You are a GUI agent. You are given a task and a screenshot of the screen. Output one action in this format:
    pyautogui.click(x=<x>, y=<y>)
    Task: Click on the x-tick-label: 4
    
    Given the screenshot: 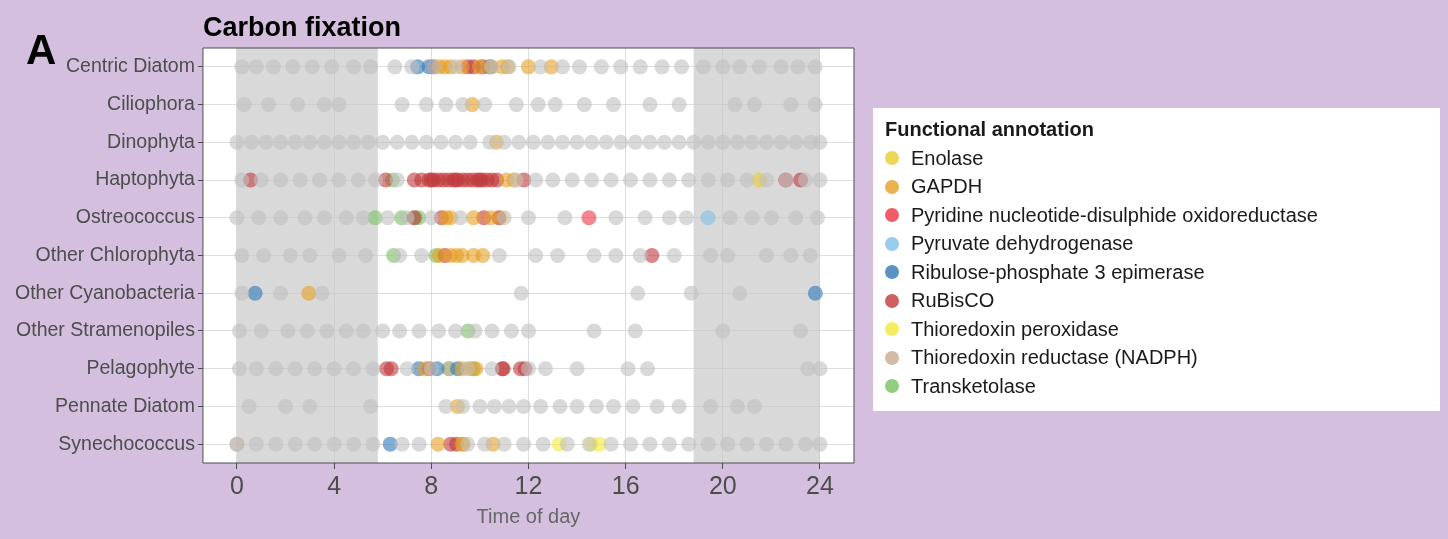 What is the action you would take?
    pyautogui.click(x=334, y=484)
    